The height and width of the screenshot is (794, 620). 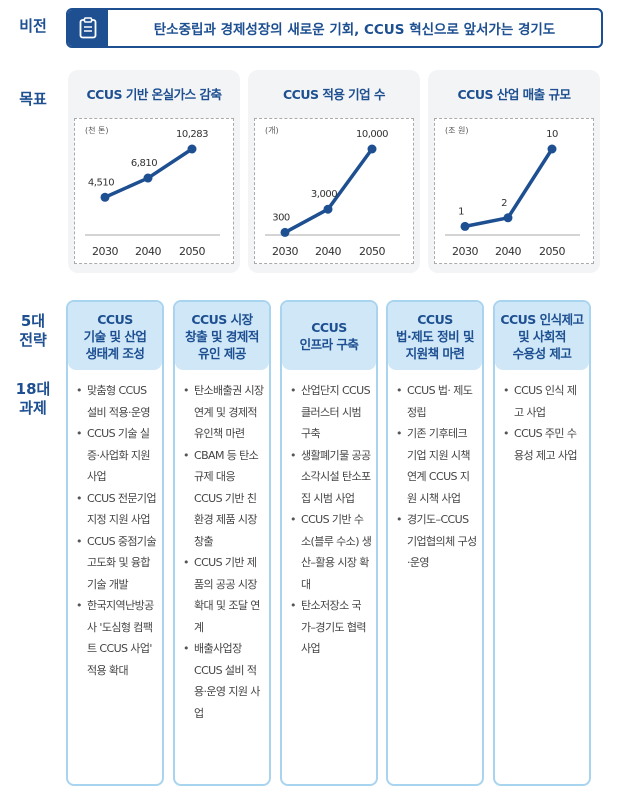 I want to click on unit-label: (개), so click(x=272, y=130).